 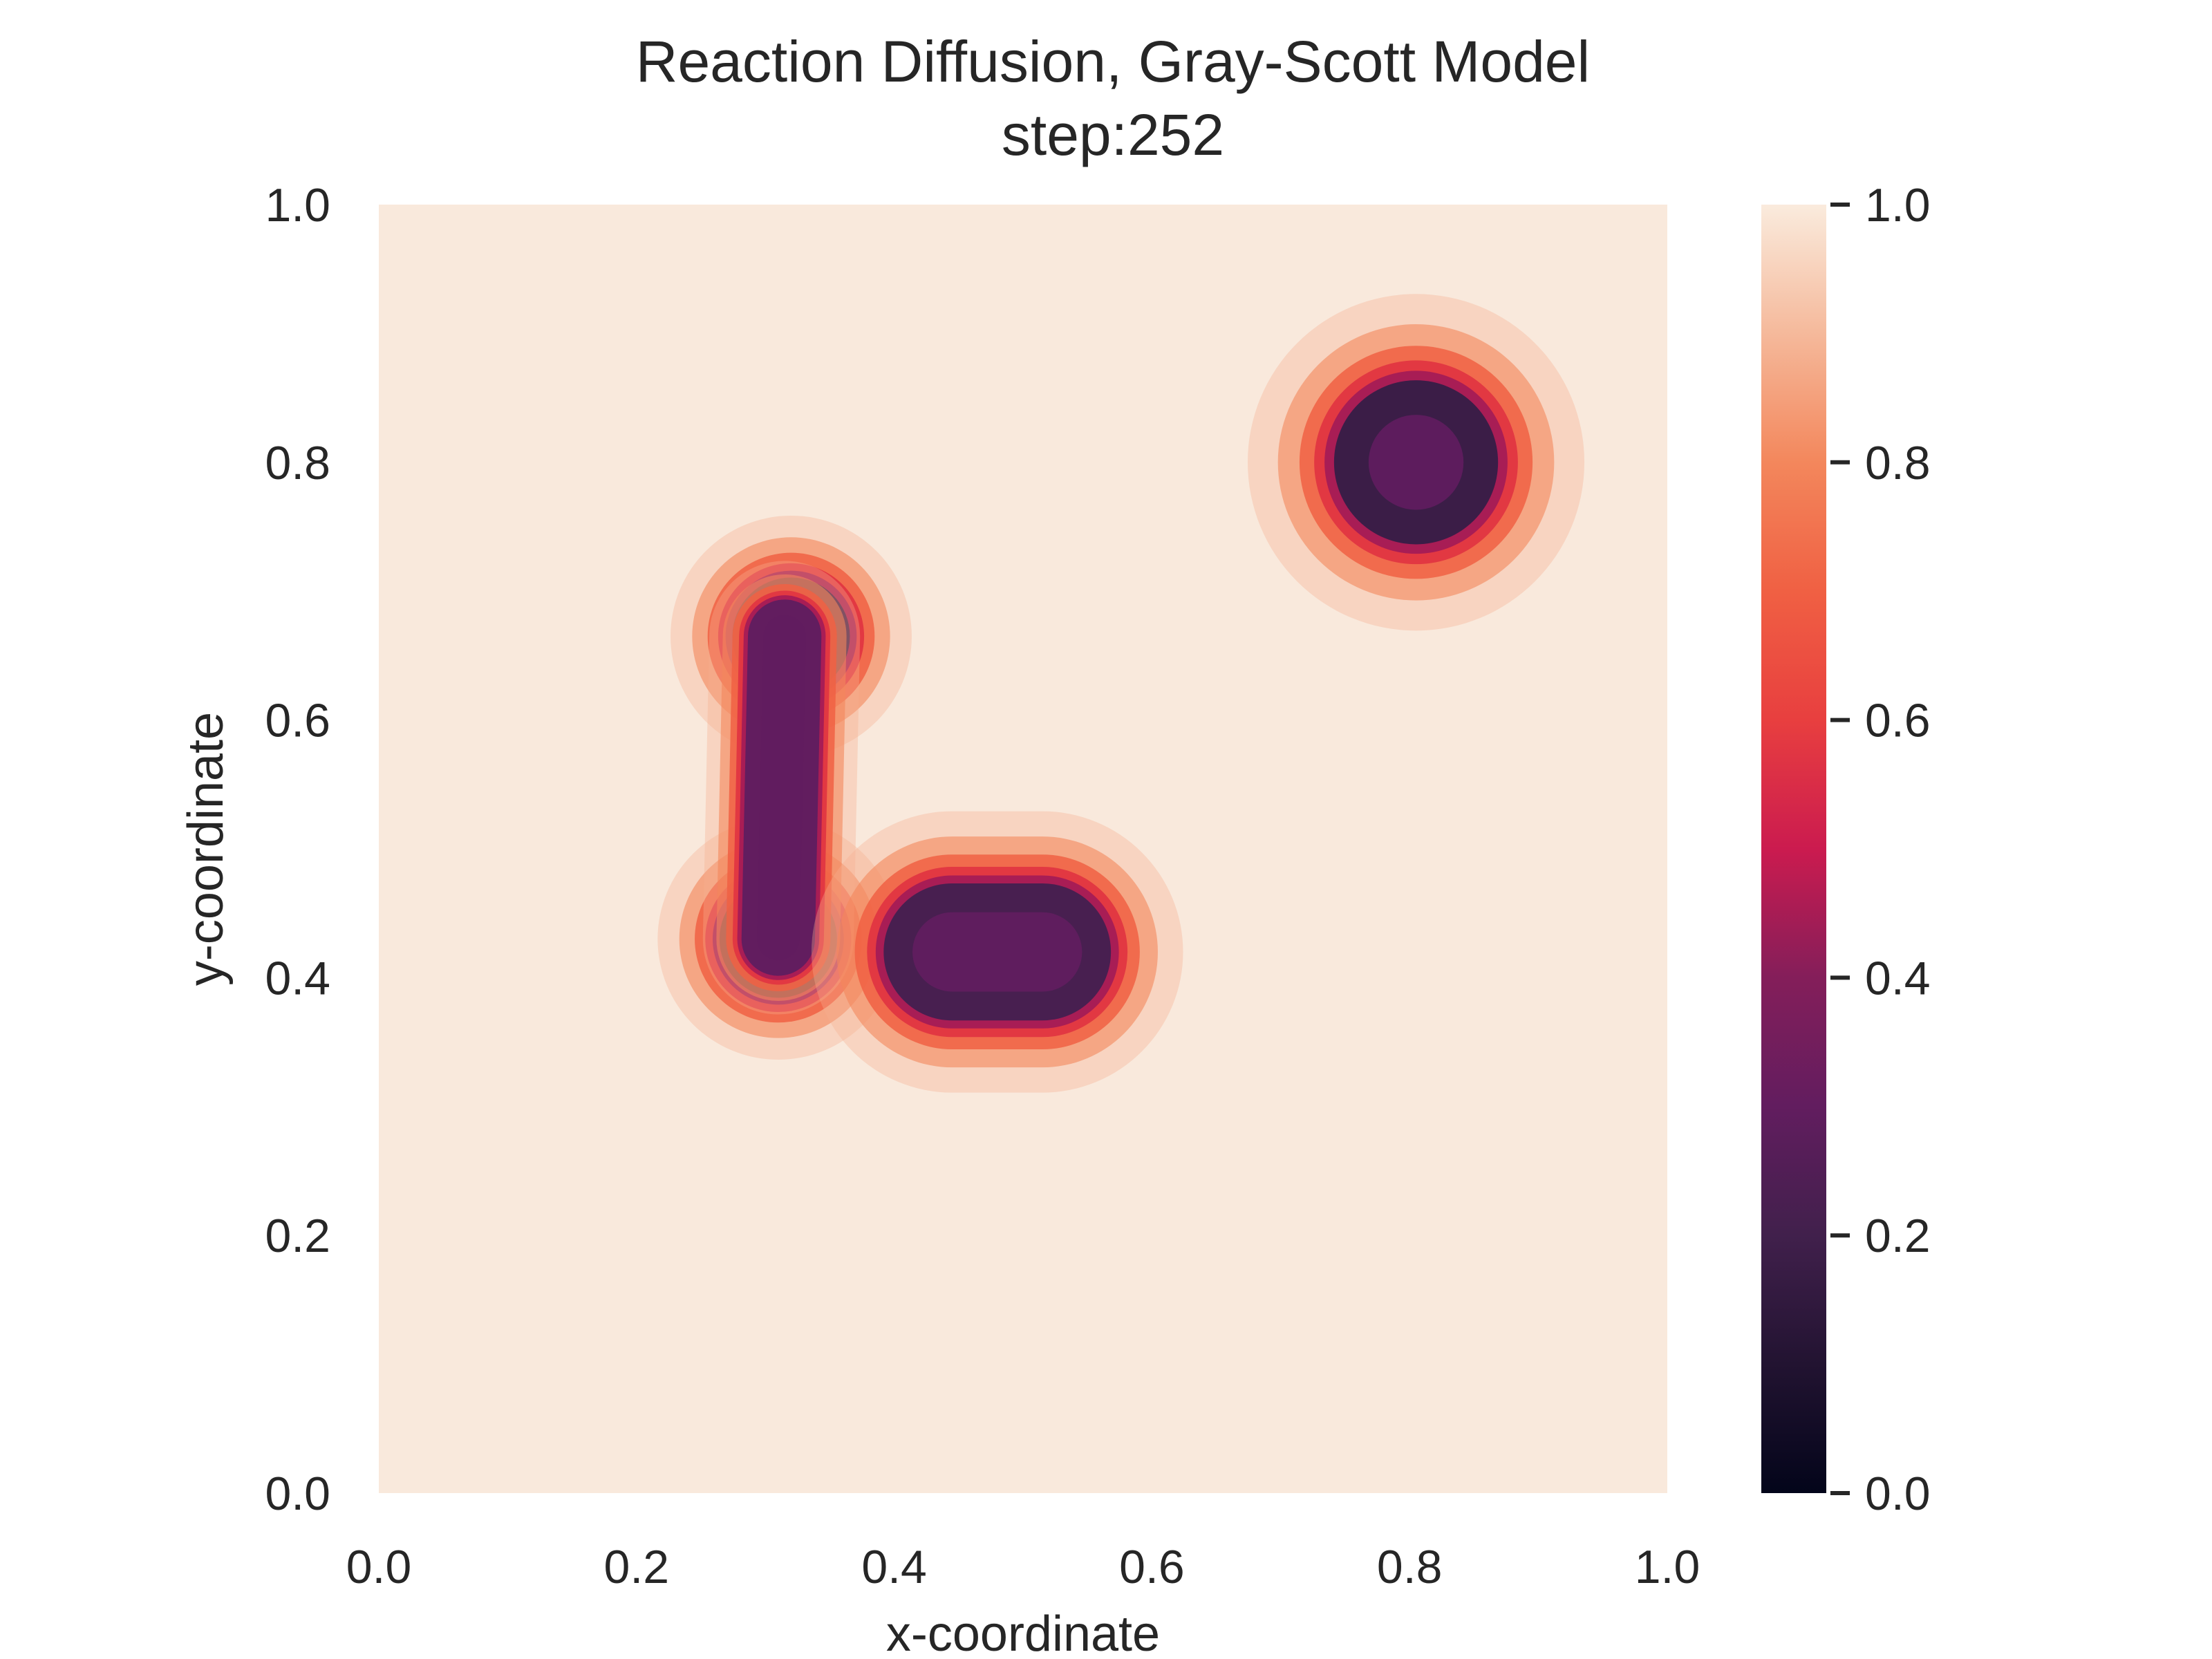 I want to click on chart-subtitle: step:252, so click(x=1113, y=134).